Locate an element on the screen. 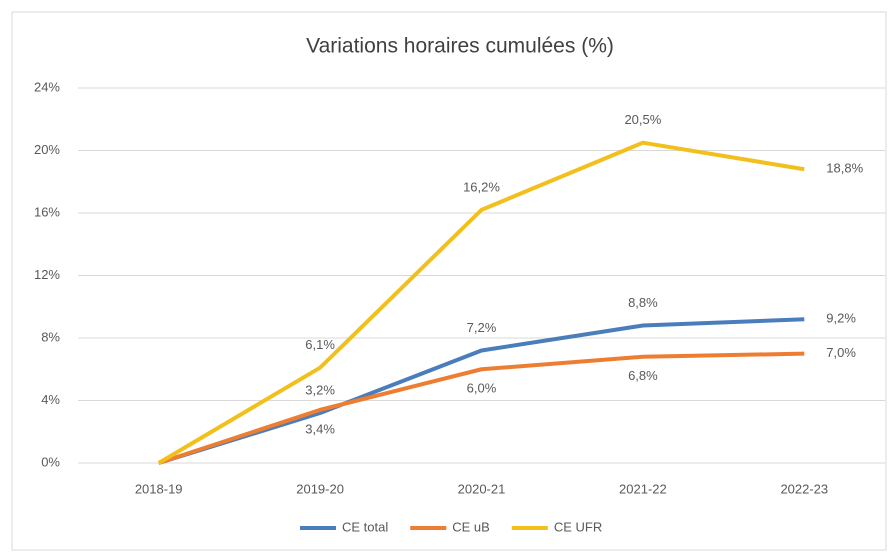  y-tick-label: 12% is located at coordinates (47, 274).